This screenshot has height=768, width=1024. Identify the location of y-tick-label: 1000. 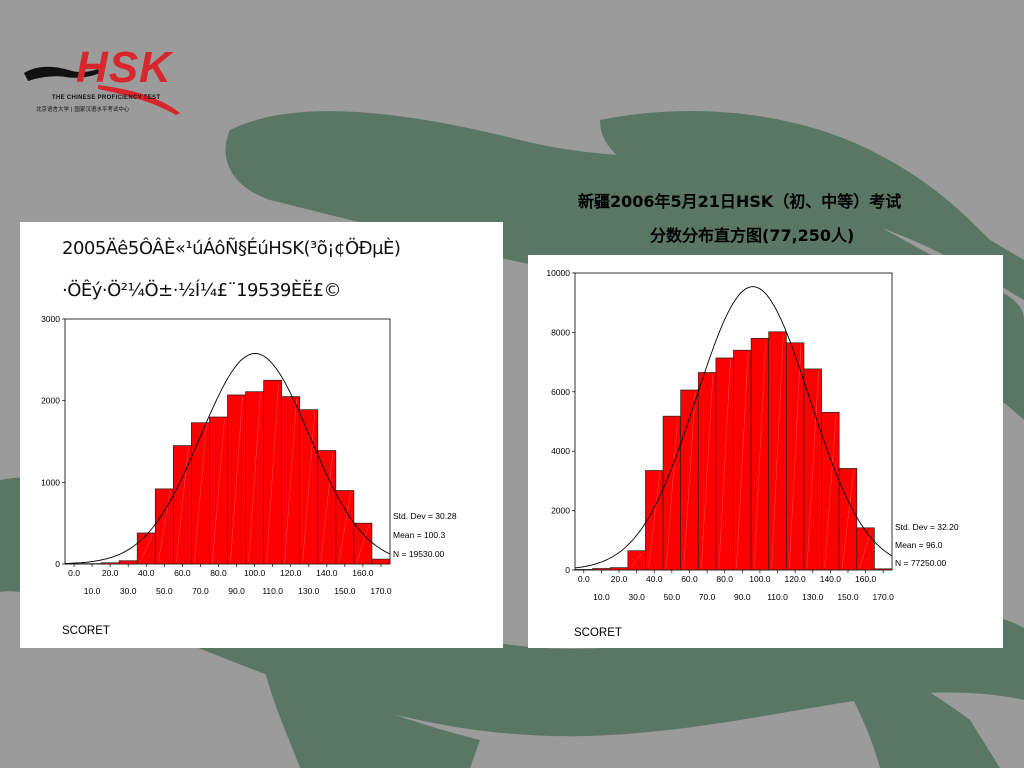
(50, 482).